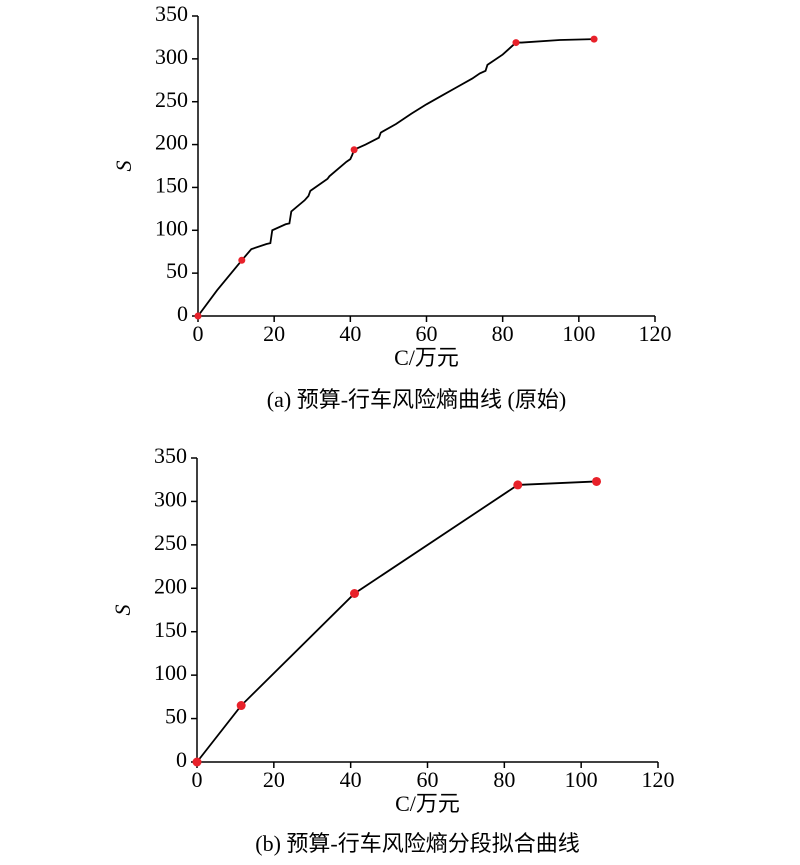 The image size is (800, 865). Describe the element at coordinates (417, 843) in the screenshot. I see `caption: (b) 预算-行车风险熵分段拟合曲线` at that location.